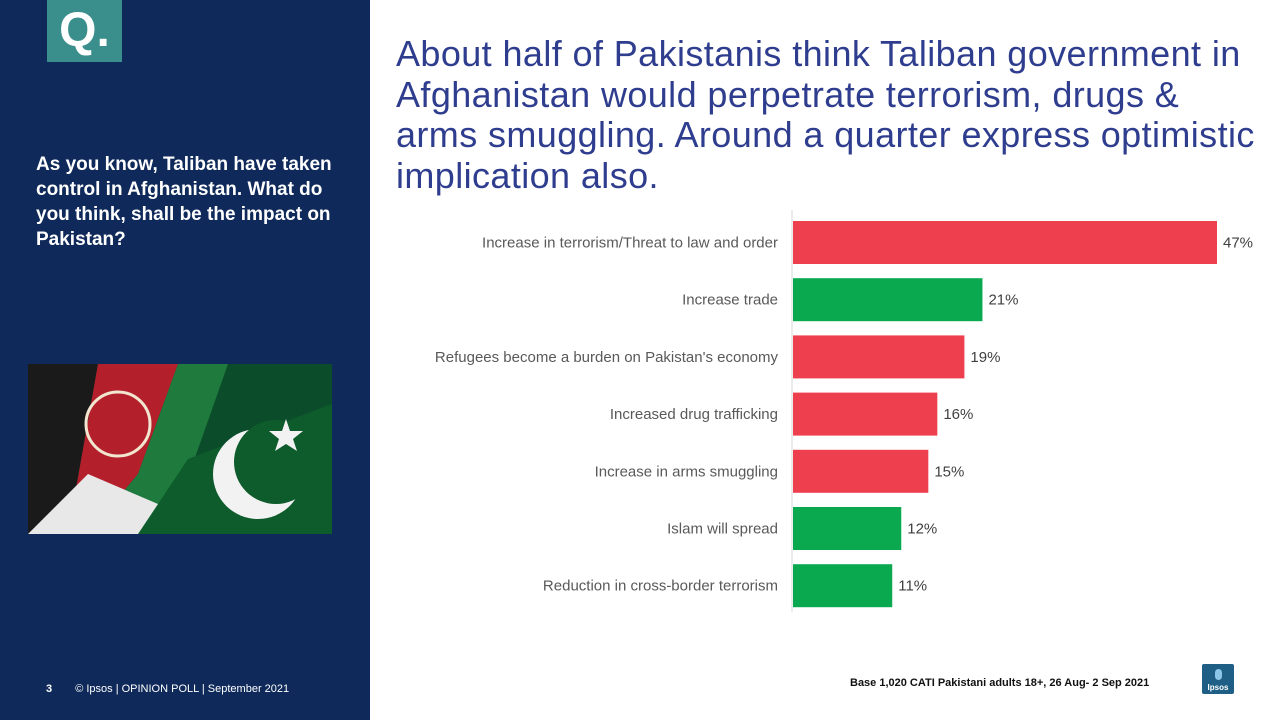 The width and height of the screenshot is (1280, 720). What do you see at coordinates (694, 414) in the screenshot?
I see `category-label: Increased drug trafficking` at bounding box center [694, 414].